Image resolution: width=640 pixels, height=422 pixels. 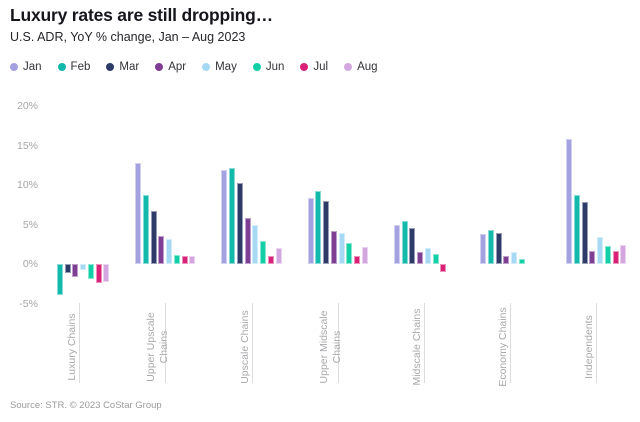 I want to click on bar-upscale-chains-apr, so click(x=247, y=241).